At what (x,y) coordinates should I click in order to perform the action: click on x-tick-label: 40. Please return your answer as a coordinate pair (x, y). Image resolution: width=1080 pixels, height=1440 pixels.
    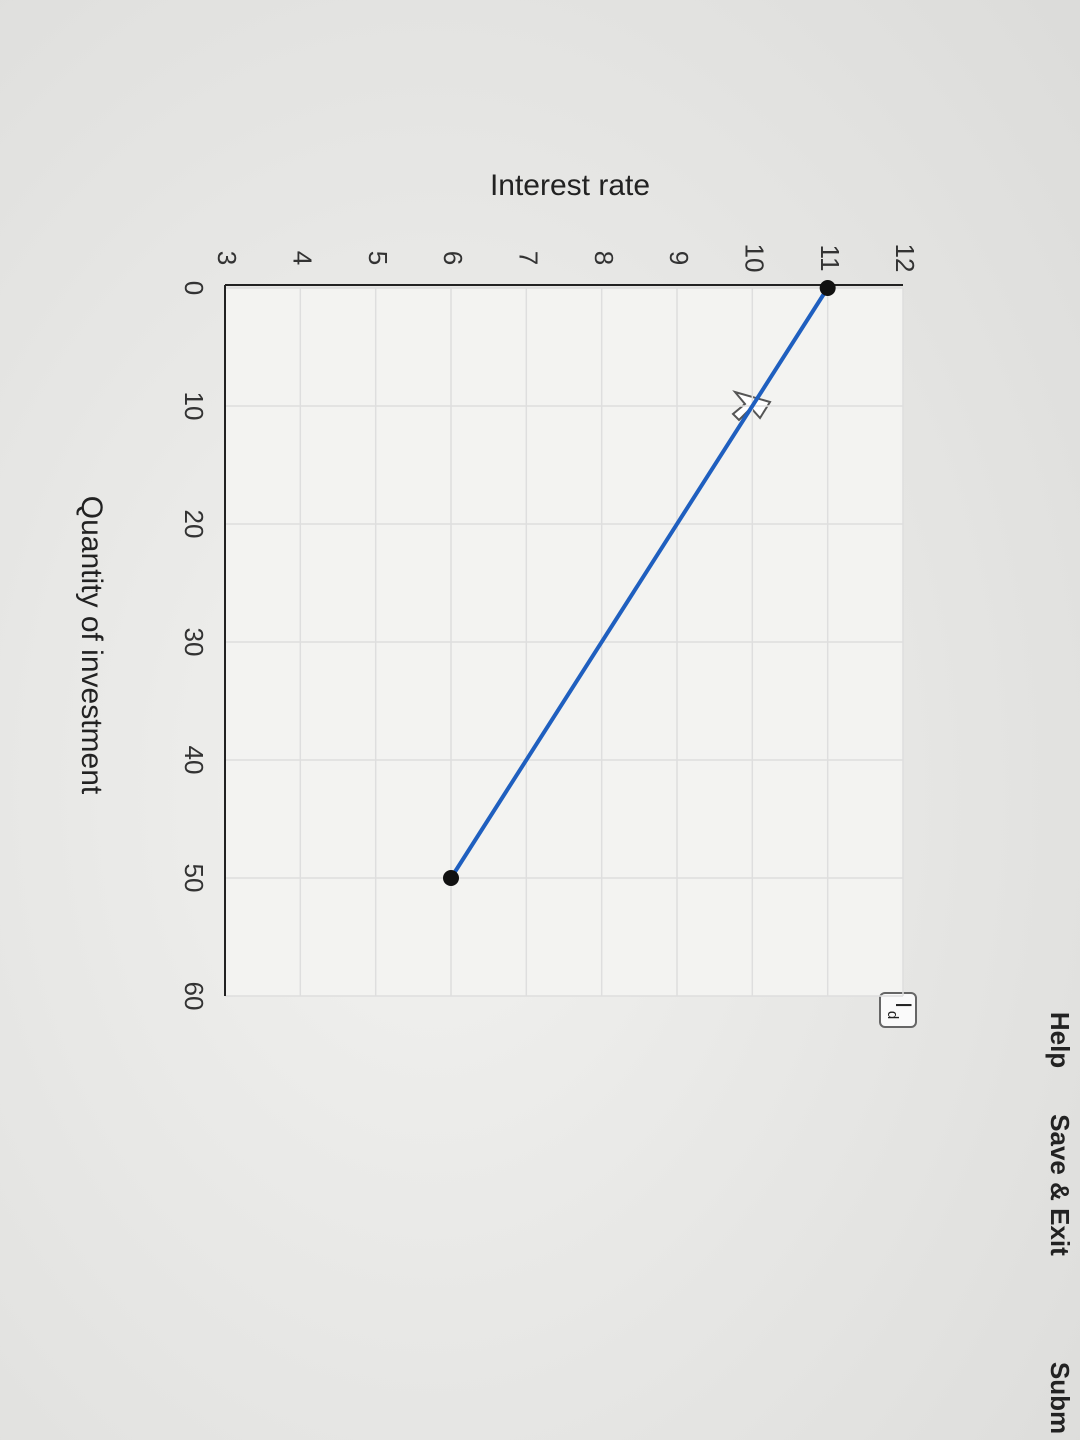
    Looking at the image, I should click on (194, 760).